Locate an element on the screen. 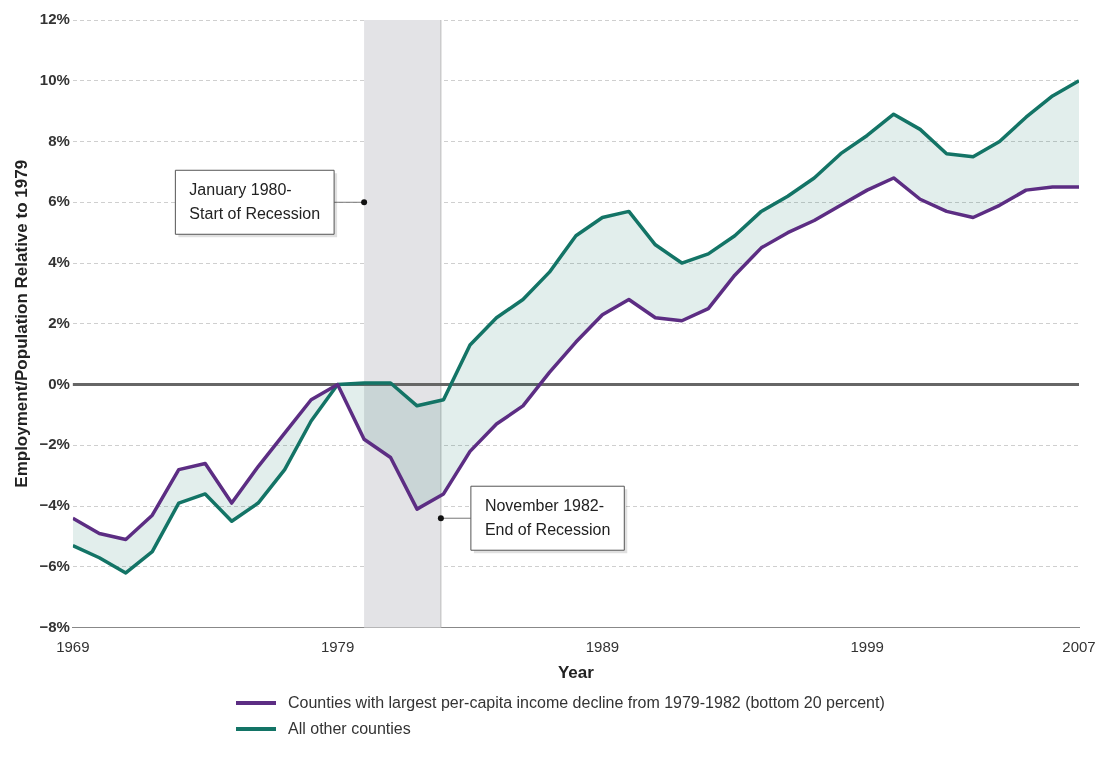 Image resolution: width=1107 pixels, height=760 pixels. y-tick-label: −6% is located at coordinates (54, 565).